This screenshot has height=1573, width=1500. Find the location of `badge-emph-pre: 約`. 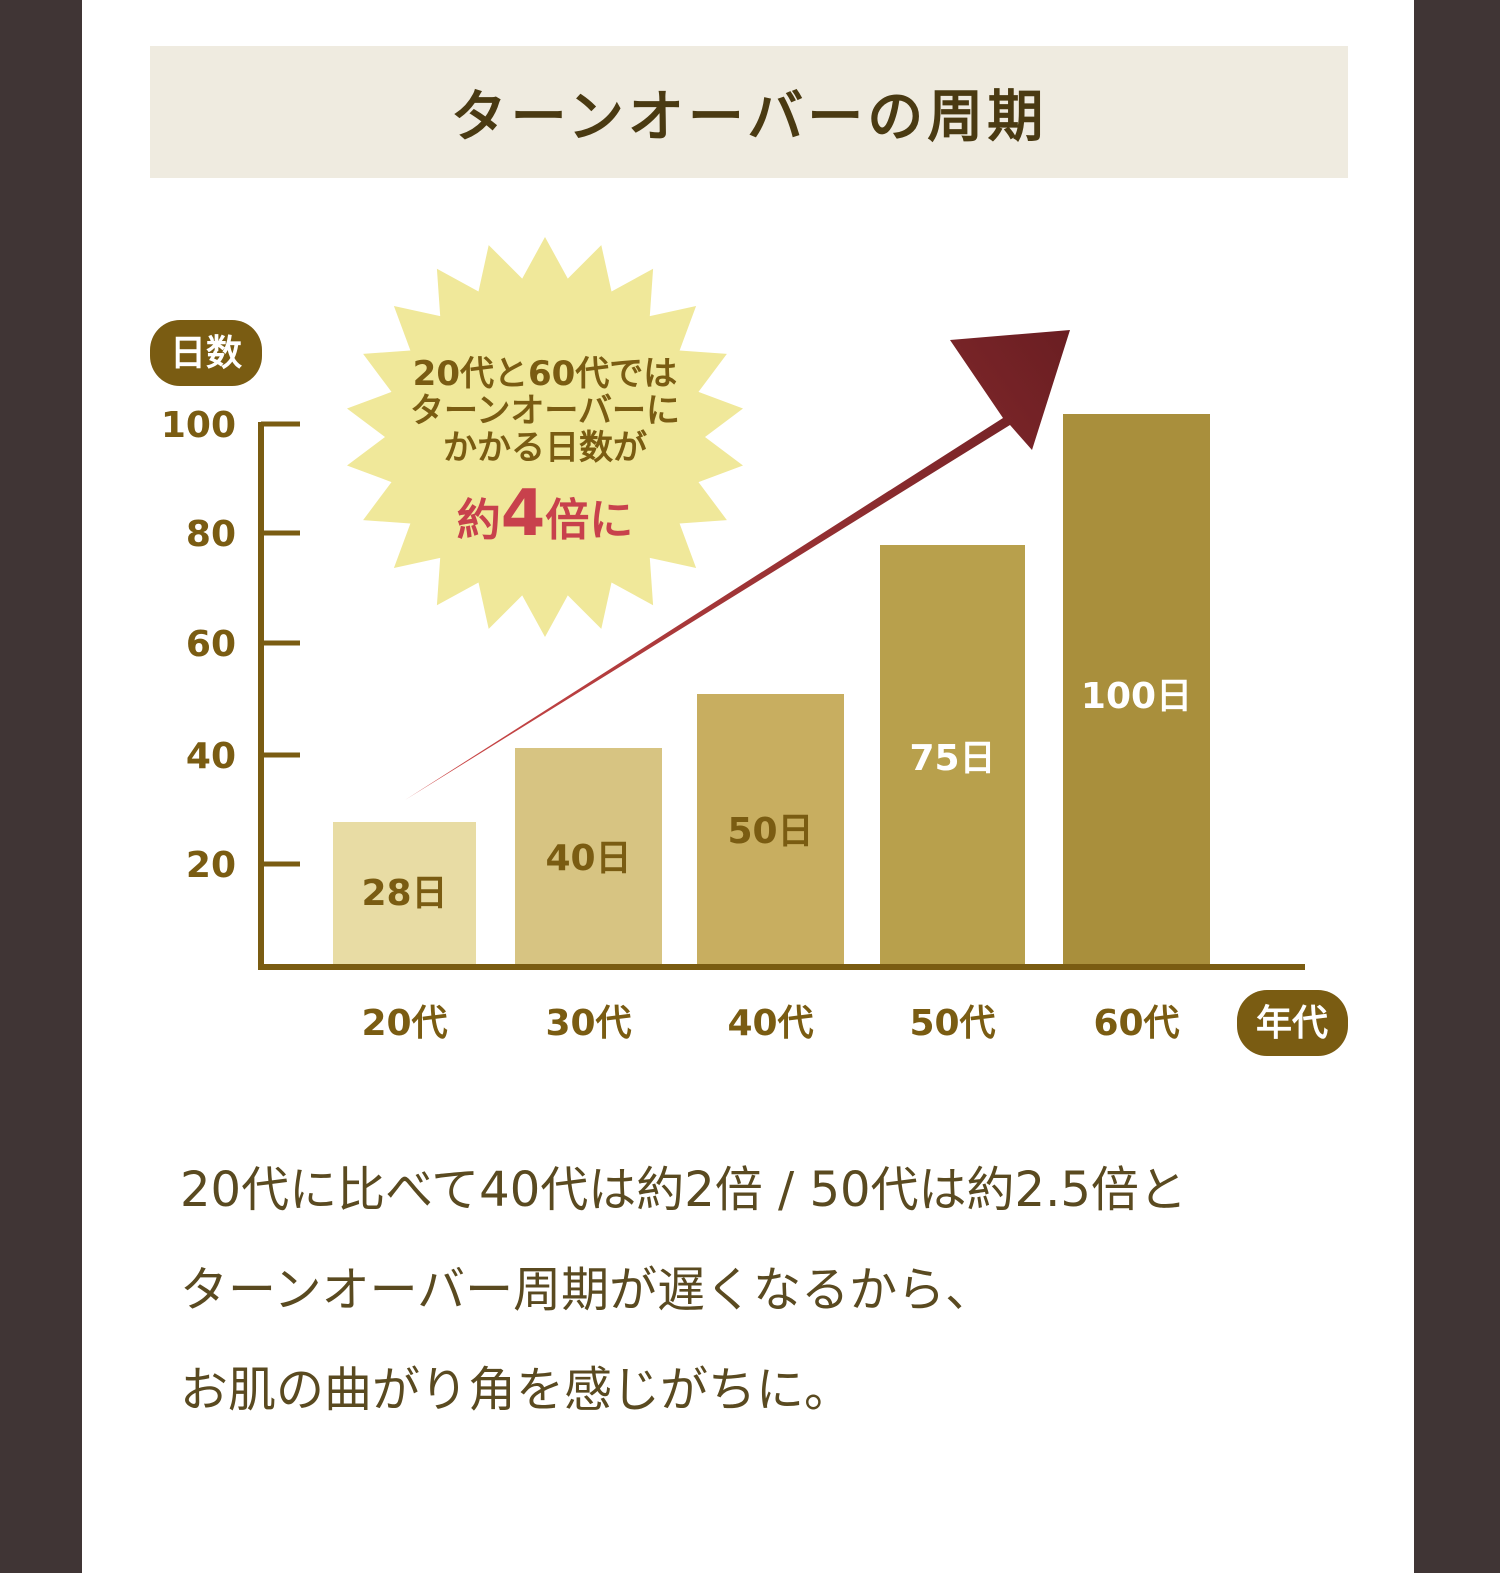

badge-emph-pre: 約 is located at coordinates (479, 520).